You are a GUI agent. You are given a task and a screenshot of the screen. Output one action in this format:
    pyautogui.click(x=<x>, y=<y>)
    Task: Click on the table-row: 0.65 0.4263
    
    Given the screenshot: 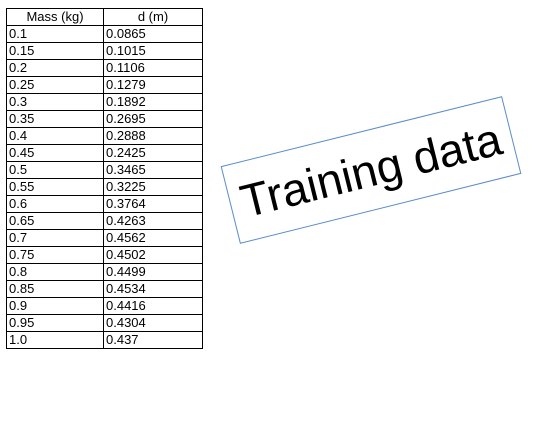 What is the action you would take?
    pyautogui.click(x=104, y=221)
    